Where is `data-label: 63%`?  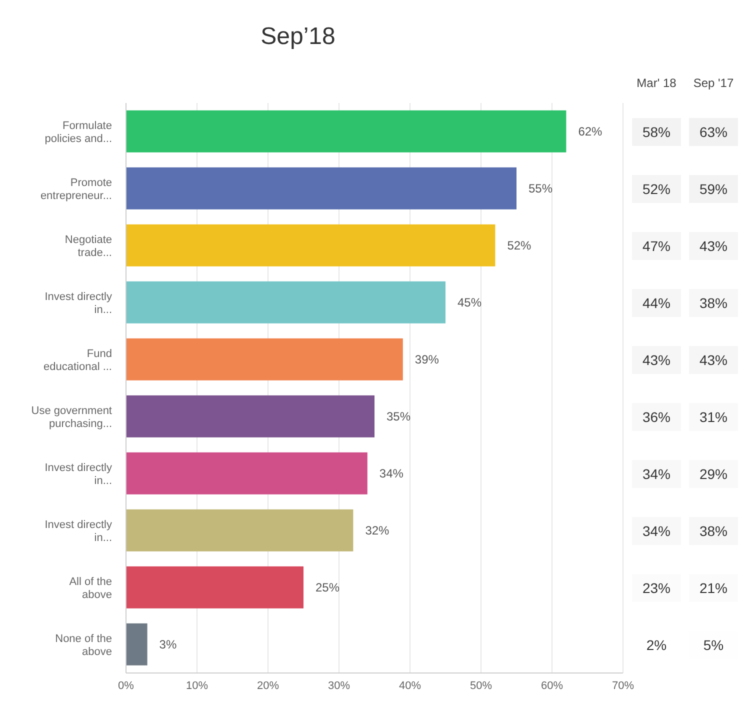
data-label: 63% is located at coordinates (713, 132).